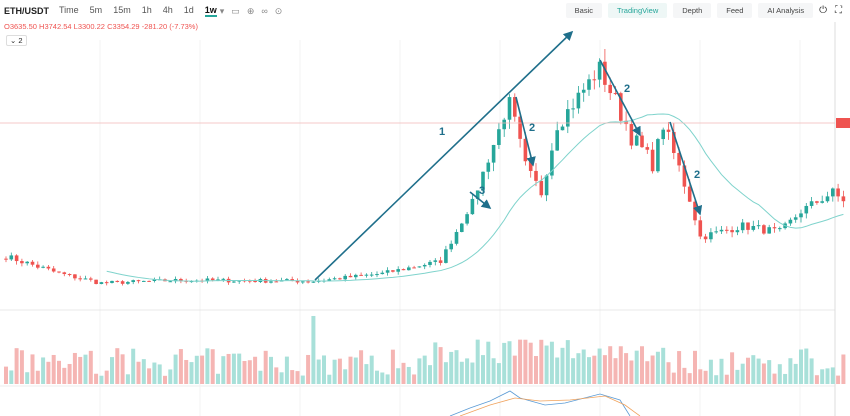  I want to click on timeframe-15m: 15m, so click(122, 10).